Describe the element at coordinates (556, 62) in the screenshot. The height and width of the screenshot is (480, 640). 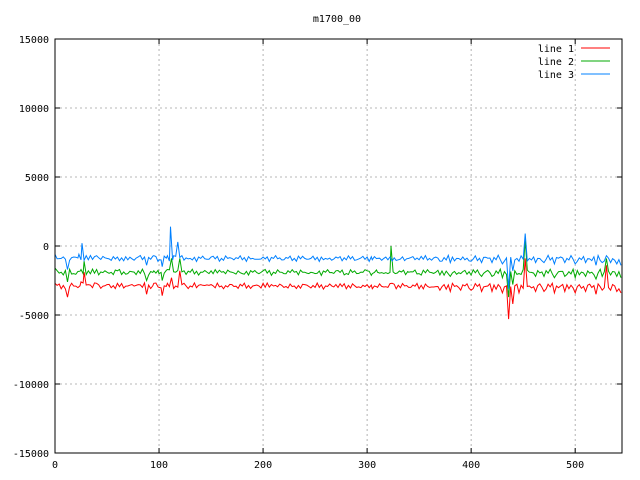
I see `legend-label-2: line 2` at that location.